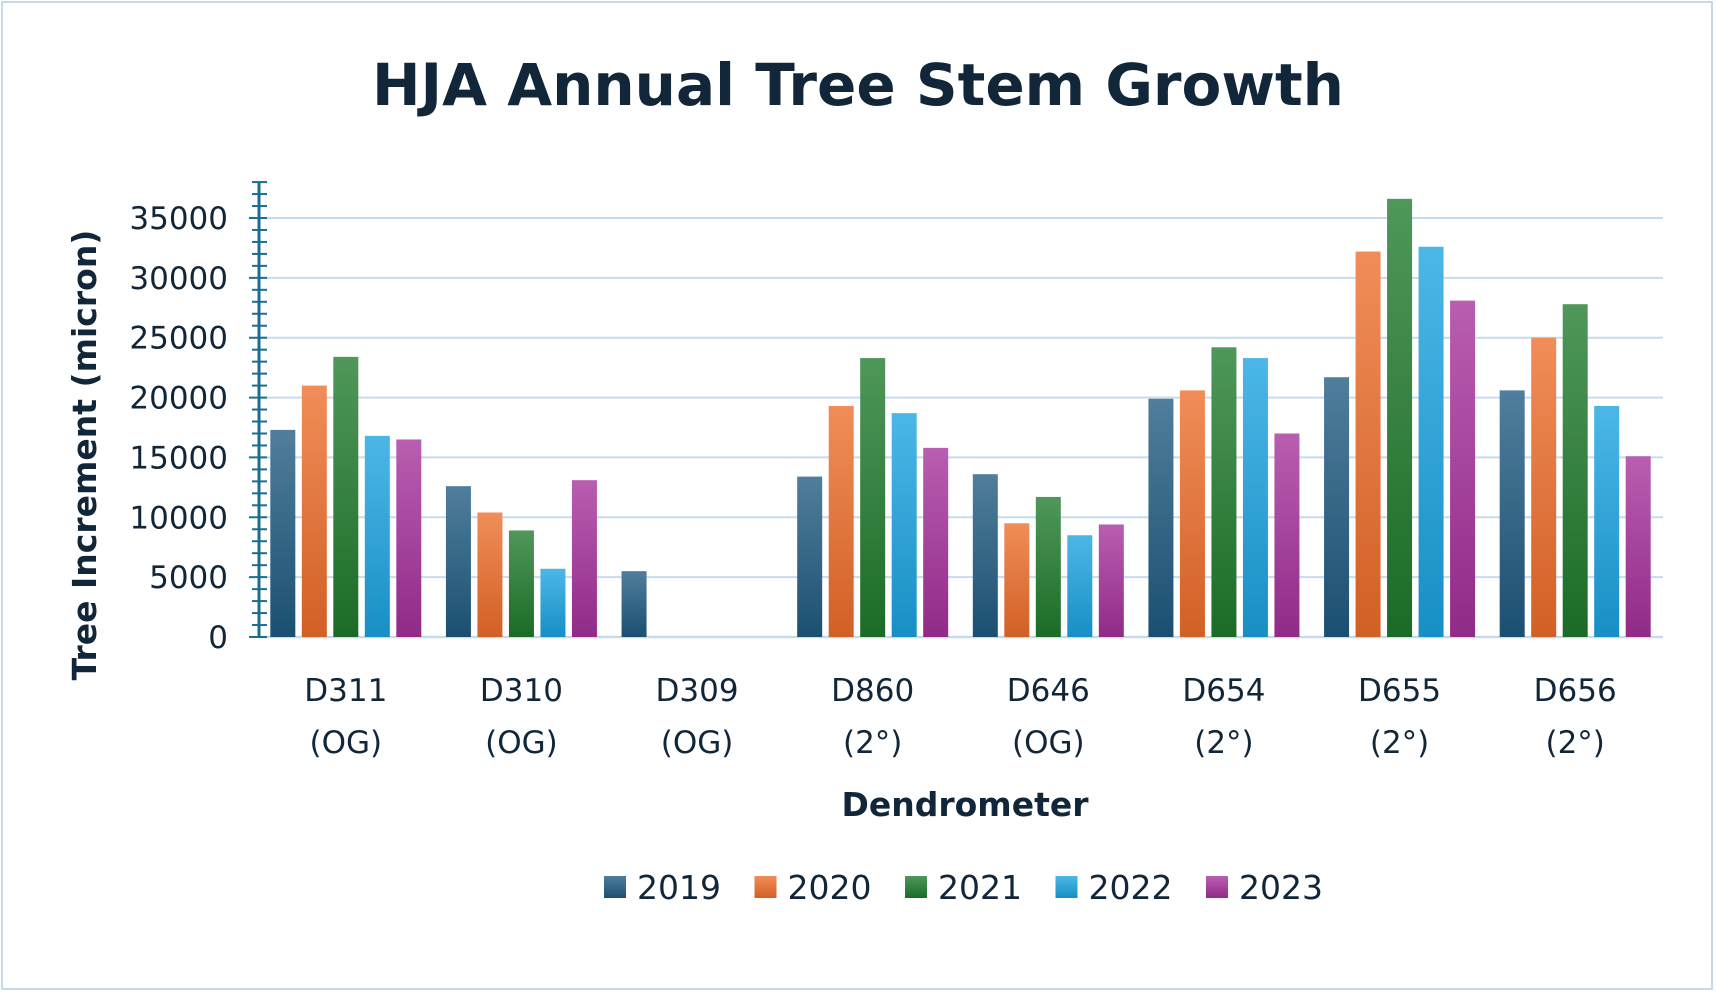 The height and width of the screenshot is (993, 1716). I want to click on bar-2019-D309, so click(634, 604).